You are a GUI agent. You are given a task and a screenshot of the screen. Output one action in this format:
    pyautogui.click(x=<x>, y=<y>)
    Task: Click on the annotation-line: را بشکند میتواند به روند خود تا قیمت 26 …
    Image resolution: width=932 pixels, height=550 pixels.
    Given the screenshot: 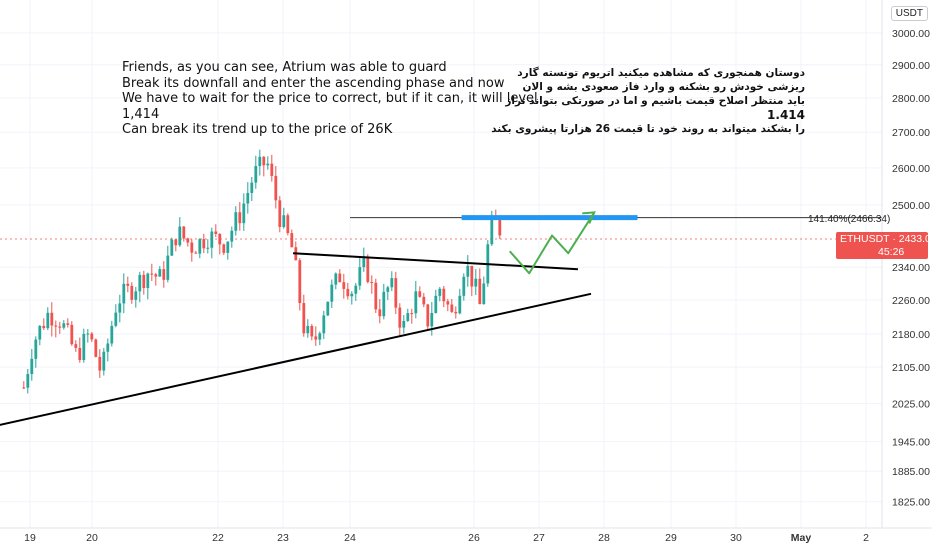 What is the action you would take?
    pyautogui.click(x=648, y=129)
    